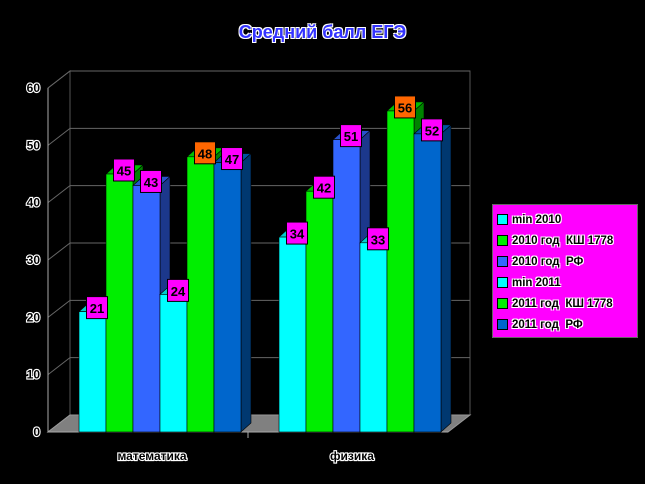 This screenshot has width=645, height=484. I want to click on legend-item: 2010 год РФ, so click(567, 261).